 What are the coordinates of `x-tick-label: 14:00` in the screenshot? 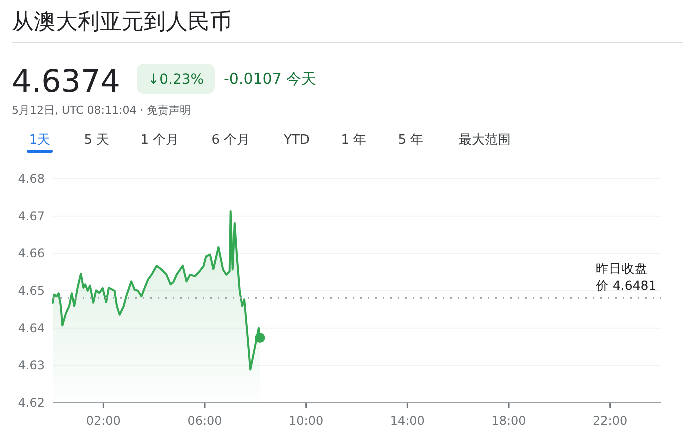 It's located at (407, 421).